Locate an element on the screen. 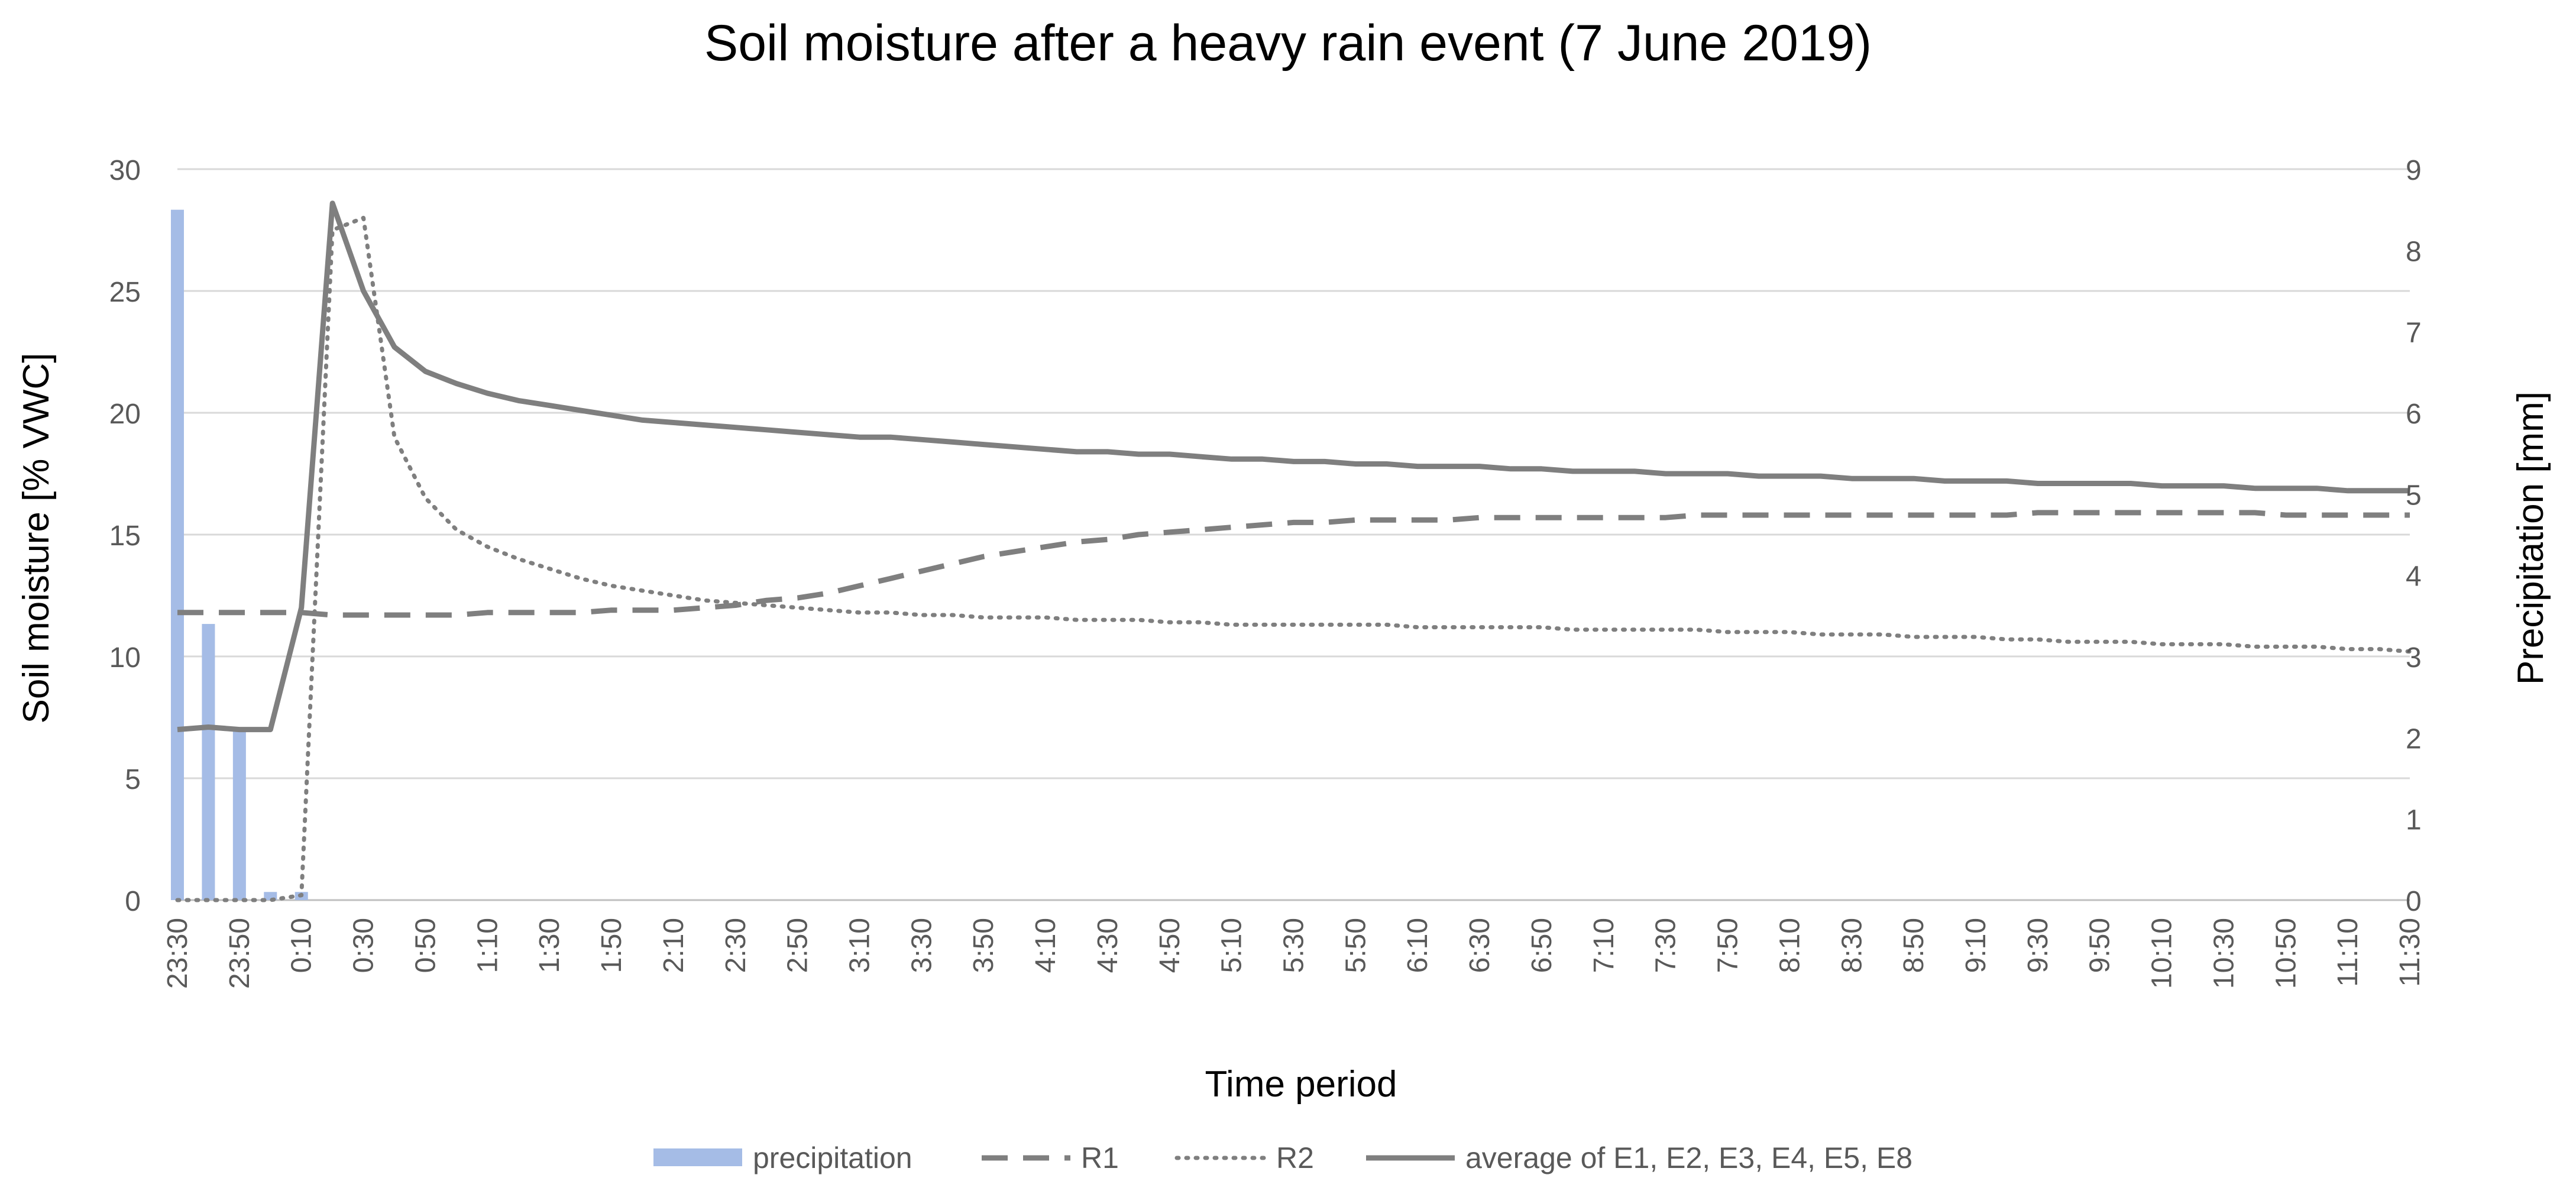 The image size is (2576, 1194). legend-label: average of E1, E2, E3, E4, E5, E8 is located at coordinates (1688, 1157).